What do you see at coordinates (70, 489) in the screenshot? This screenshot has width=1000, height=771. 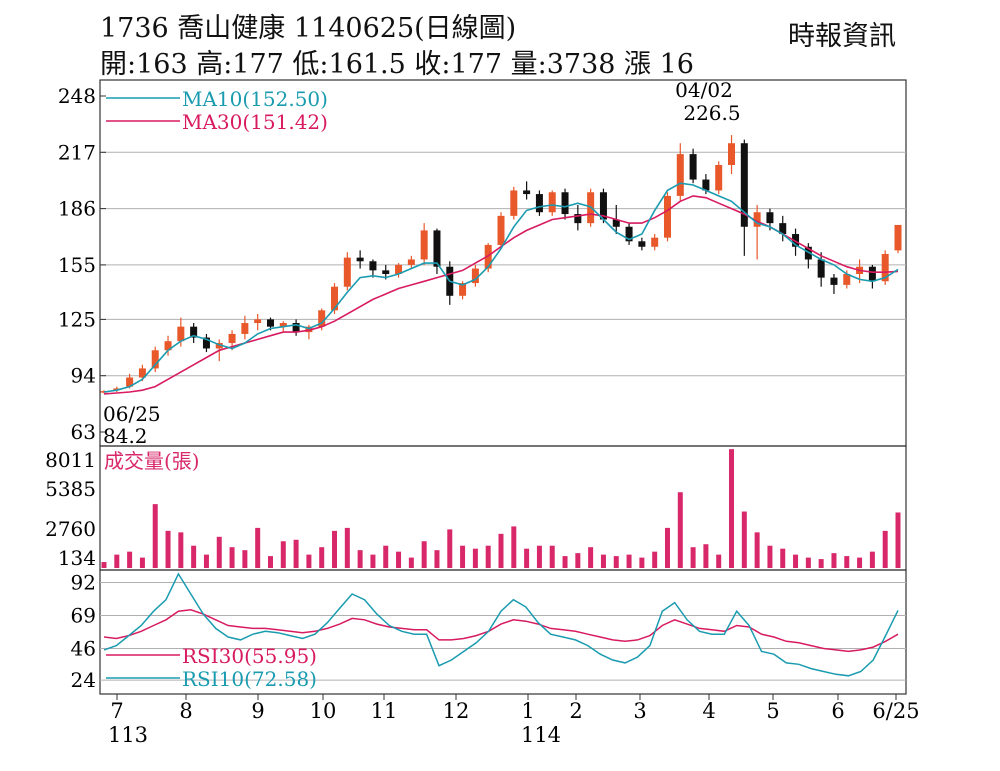 I see `volume-tick-label: 5385` at bounding box center [70, 489].